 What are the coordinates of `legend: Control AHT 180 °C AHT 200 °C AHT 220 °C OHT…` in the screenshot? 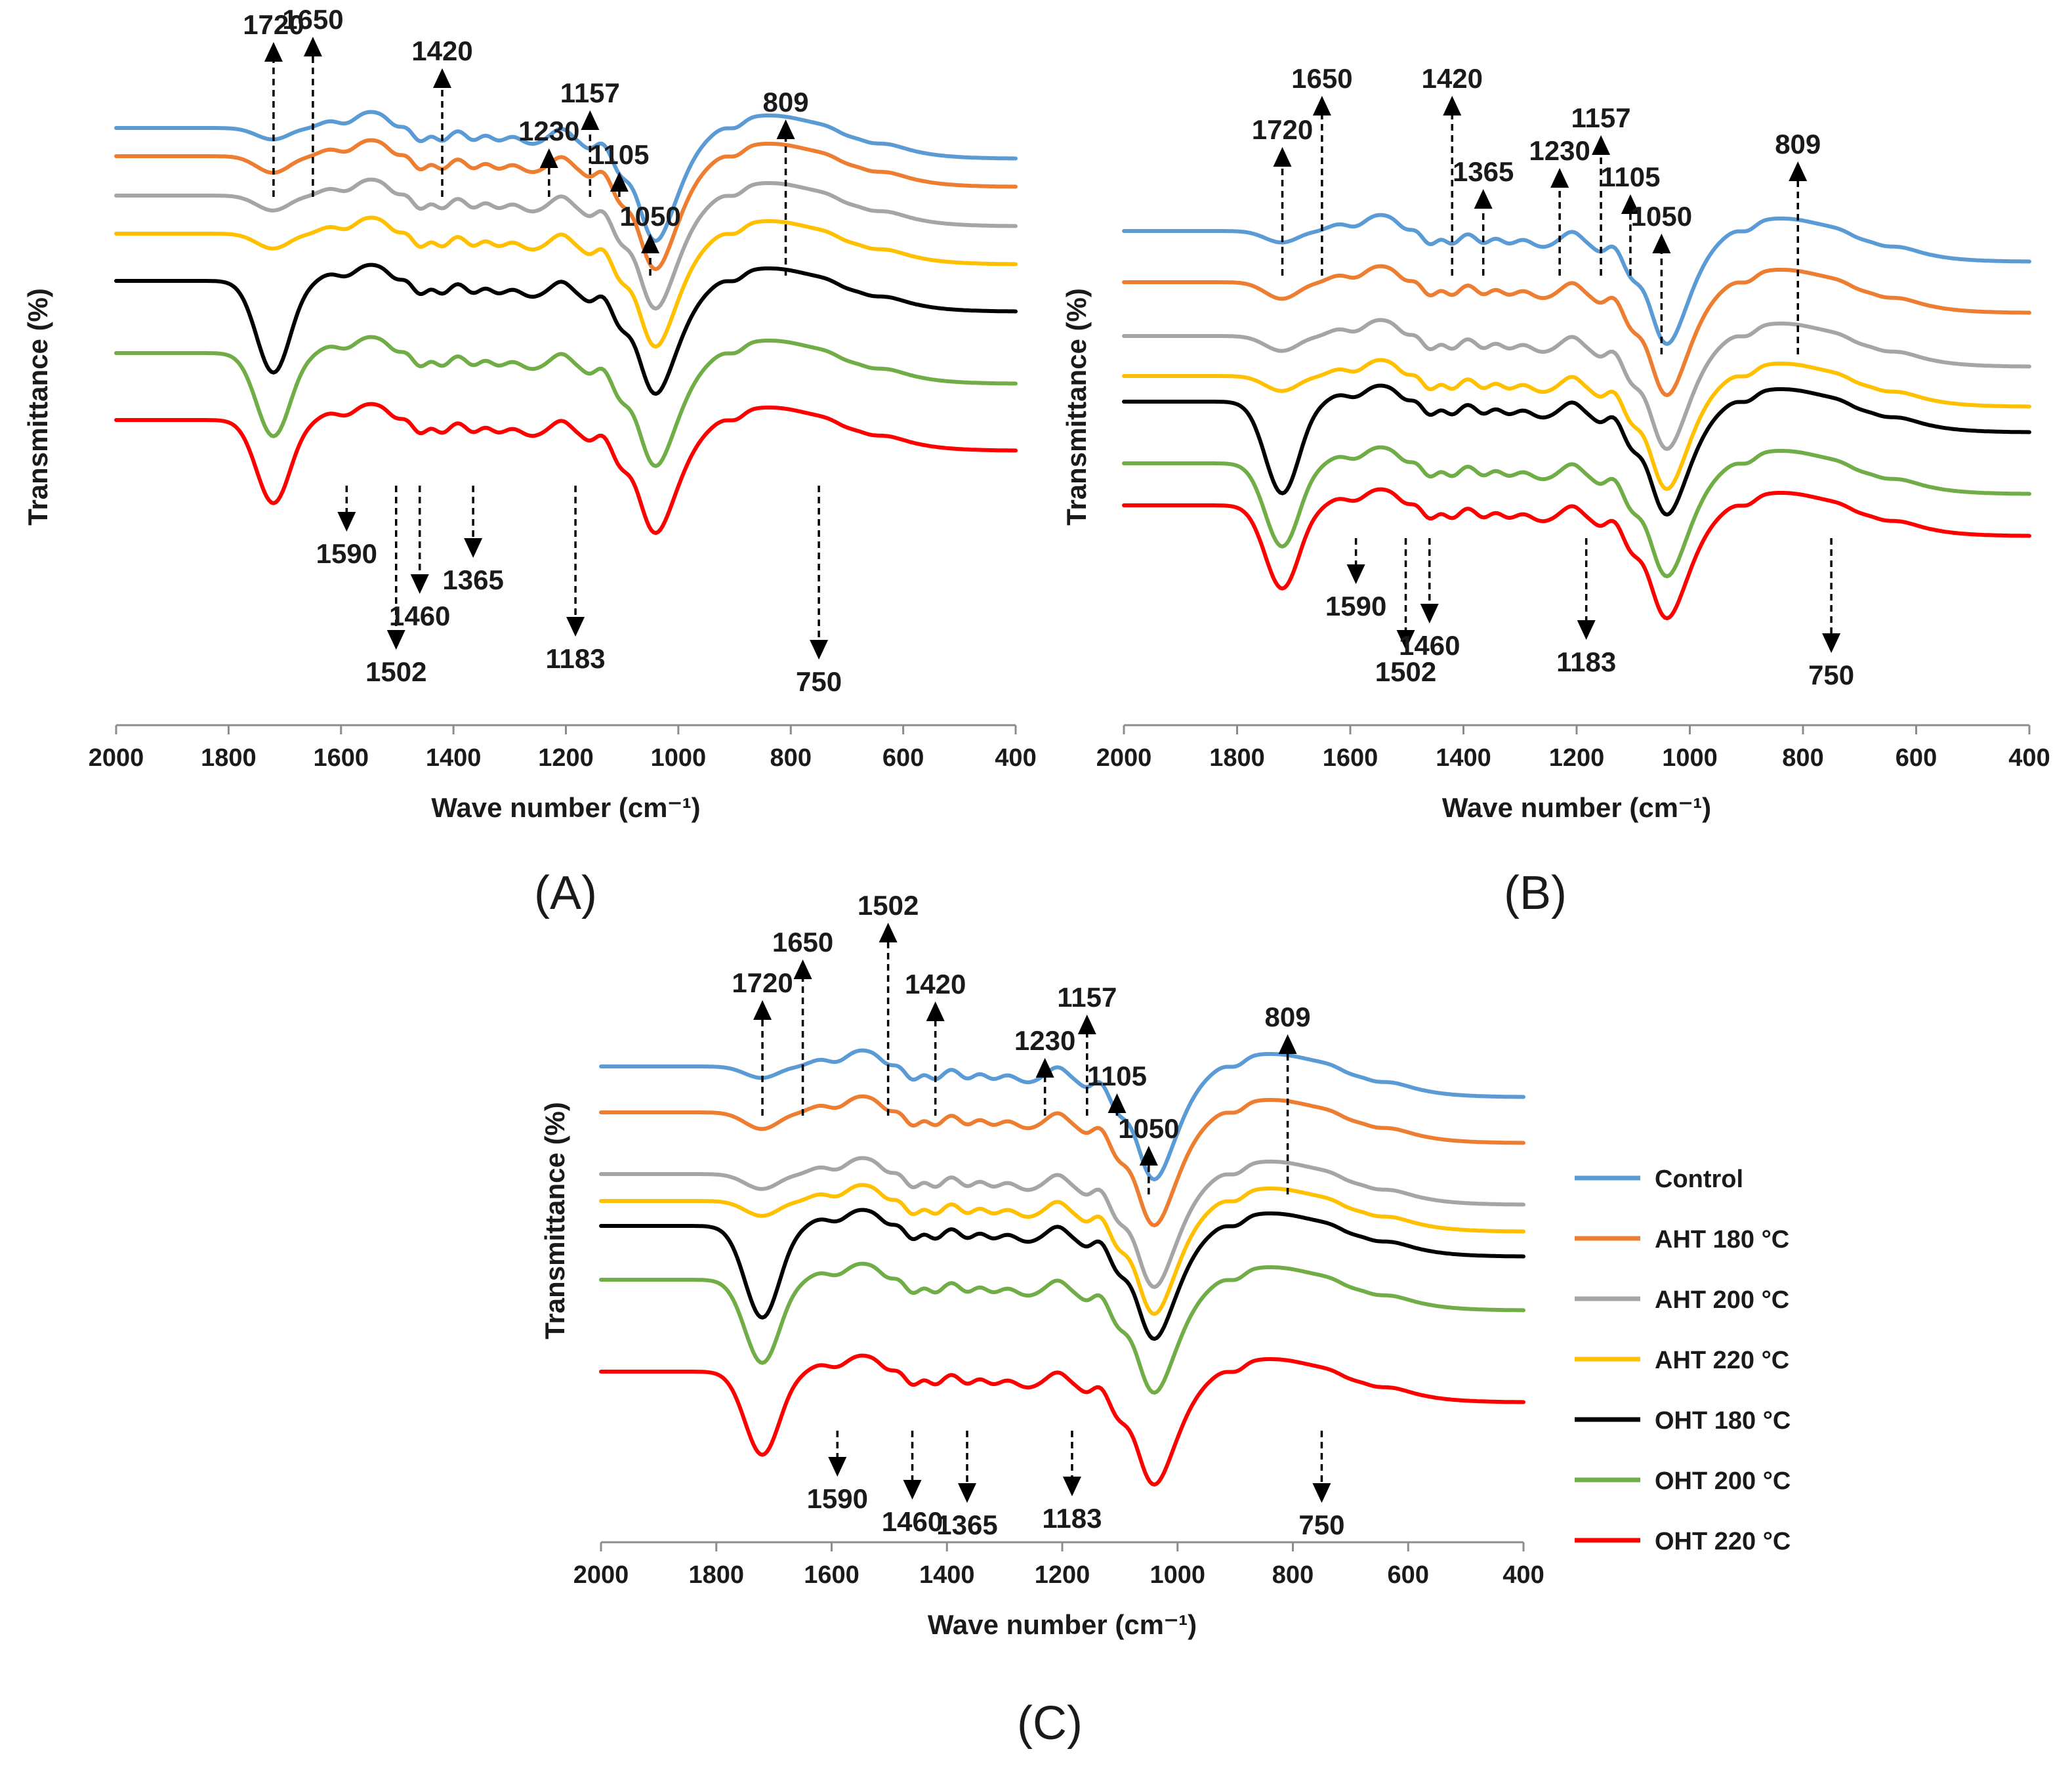 It's located at (1683, 1360).